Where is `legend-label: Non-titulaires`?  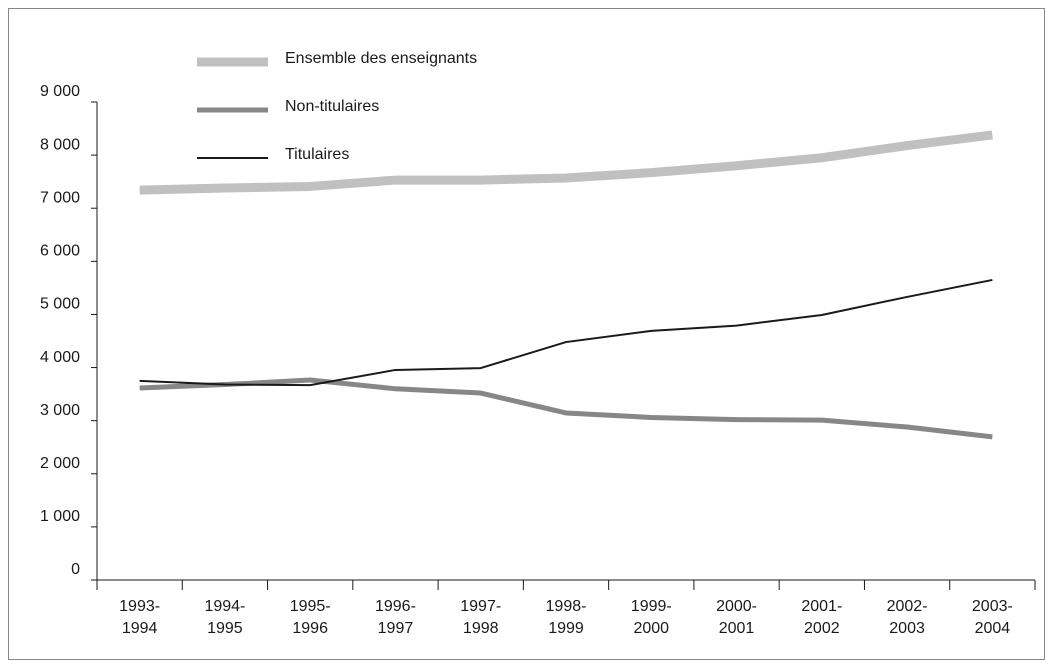 legend-label: Non-titulaires is located at coordinates (332, 106).